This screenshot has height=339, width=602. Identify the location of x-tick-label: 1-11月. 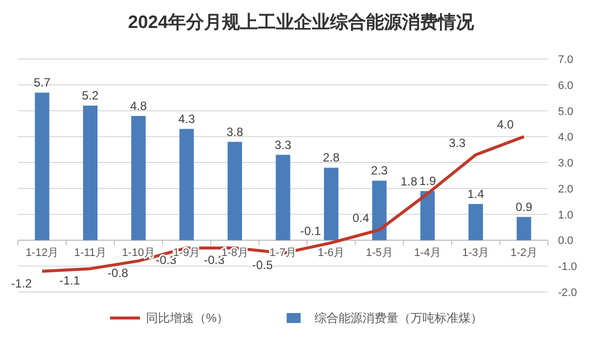
(90, 253).